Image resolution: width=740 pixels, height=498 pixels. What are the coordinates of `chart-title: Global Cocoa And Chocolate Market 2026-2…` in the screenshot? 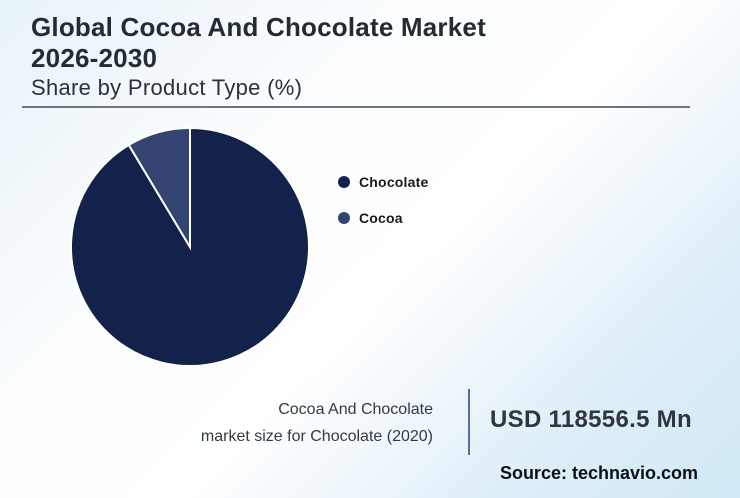 It's located at (258, 42).